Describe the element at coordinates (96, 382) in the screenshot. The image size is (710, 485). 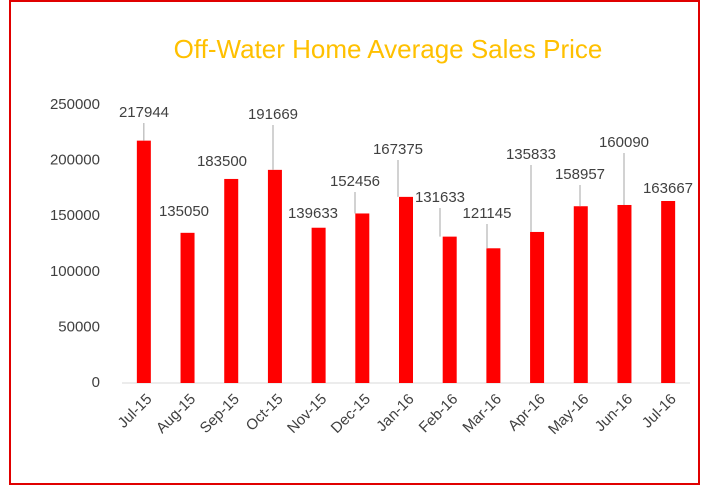
I see `y-tick-label: 0` at that location.